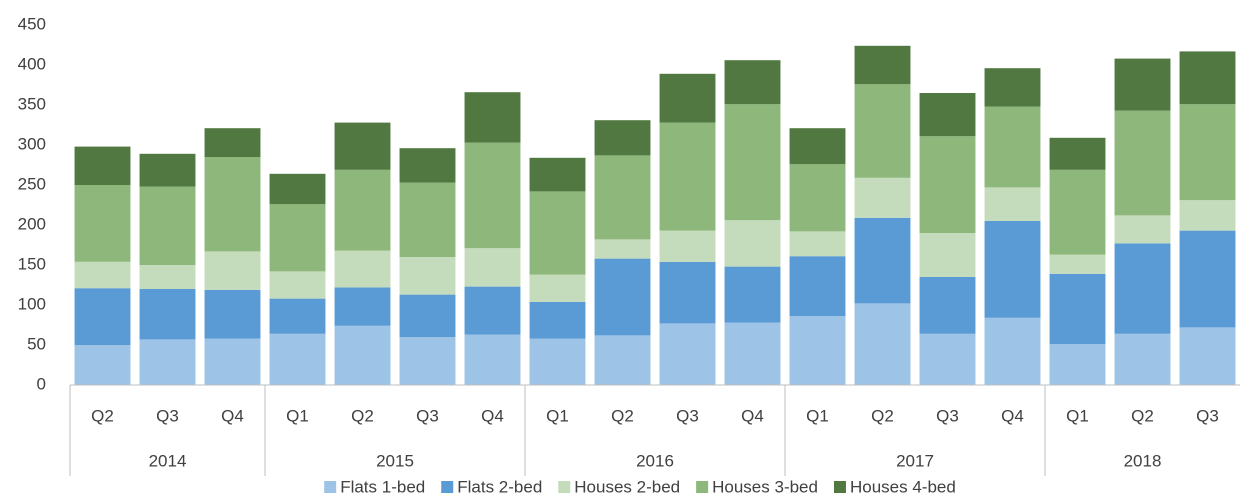 The width and height of the screenshot is (1240, 497). Describe the element at coordinates (41, 383) in the screenshot. I see `y-tick-label: 0` at that location.